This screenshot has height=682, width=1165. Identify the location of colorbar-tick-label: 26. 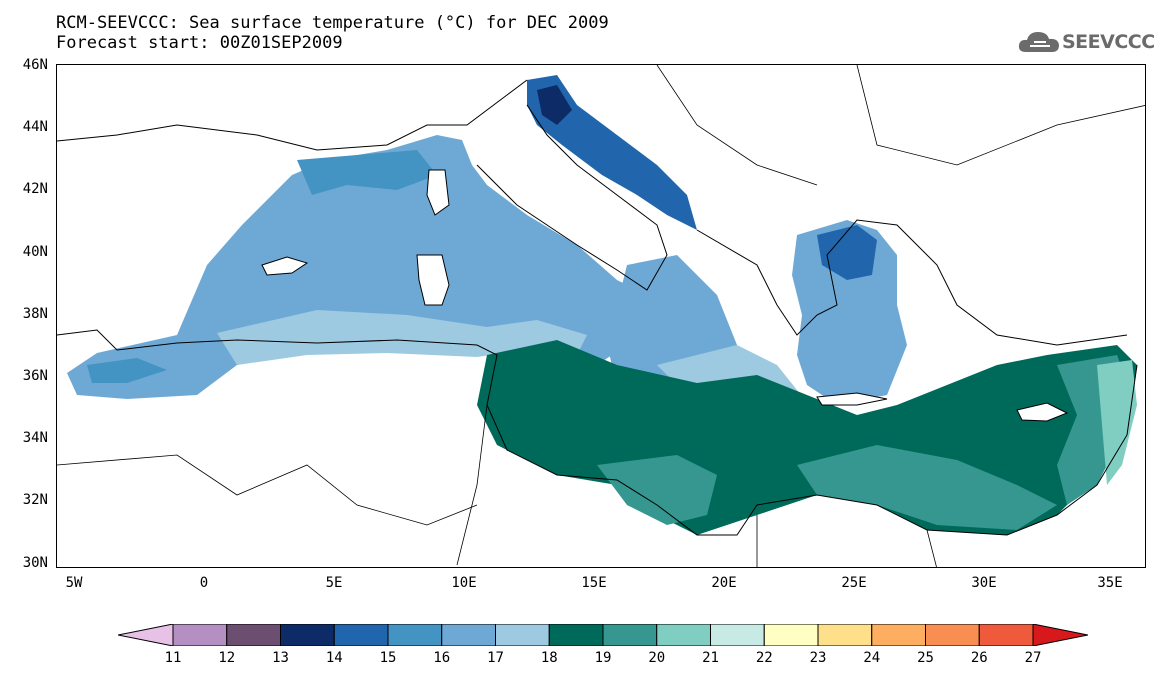
(979, 658).